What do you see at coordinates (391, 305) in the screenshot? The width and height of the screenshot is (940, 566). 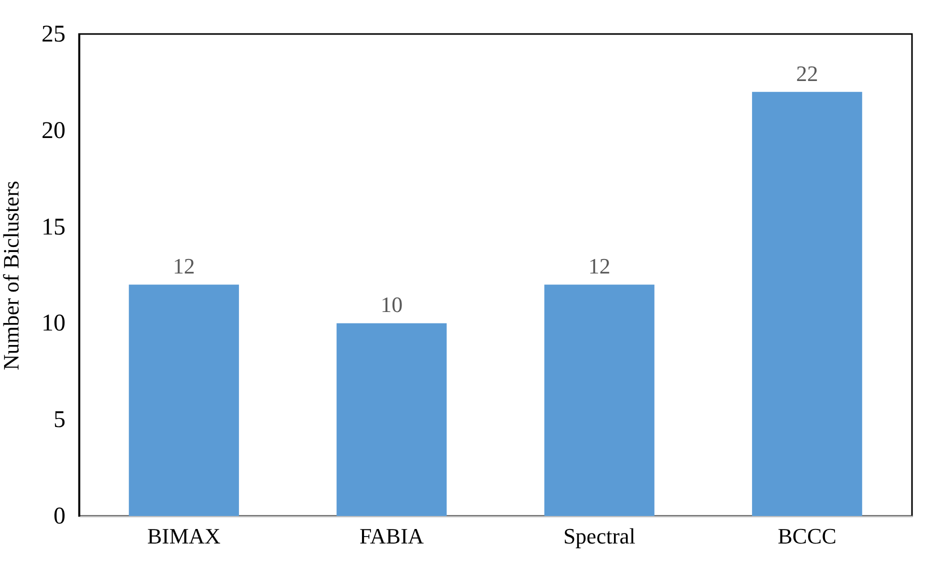 I see `data-label: 10` at bounding box center [391, 305].